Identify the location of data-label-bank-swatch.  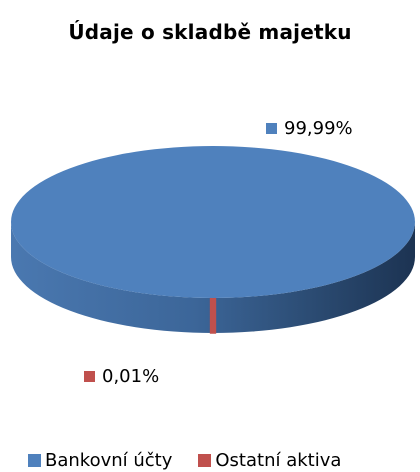
(271, 128).